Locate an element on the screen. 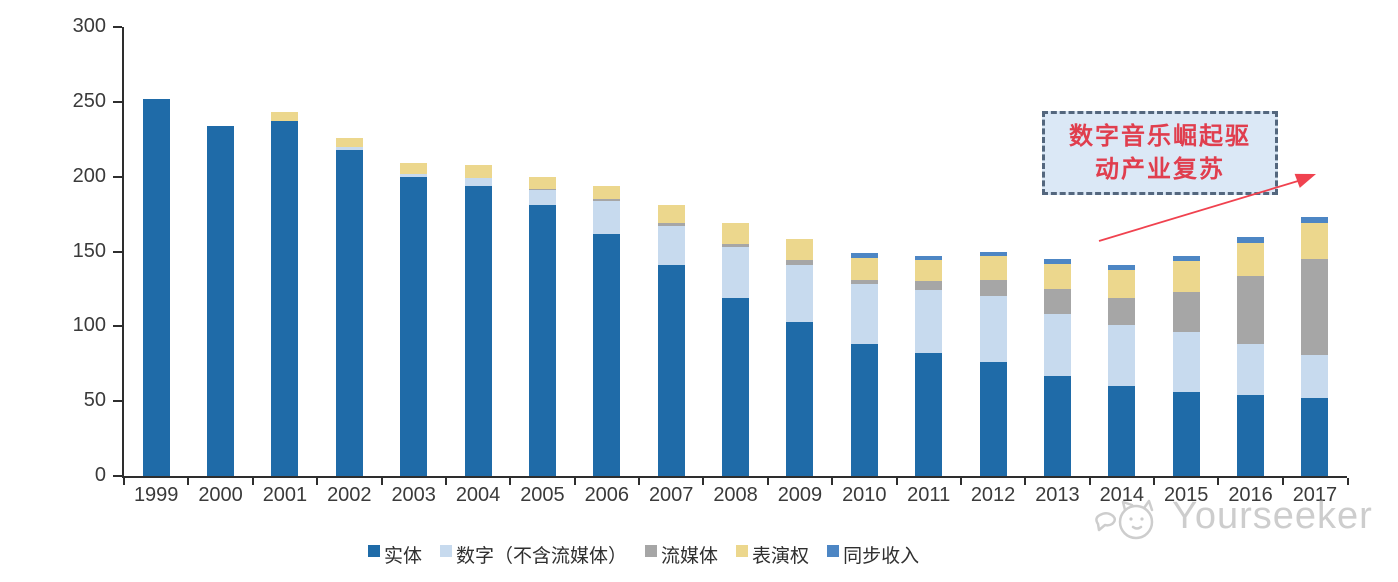 The height and width of the screenshot is (582, 1398). x-axis-label: 2013 is located at coordinates (1057, 495).